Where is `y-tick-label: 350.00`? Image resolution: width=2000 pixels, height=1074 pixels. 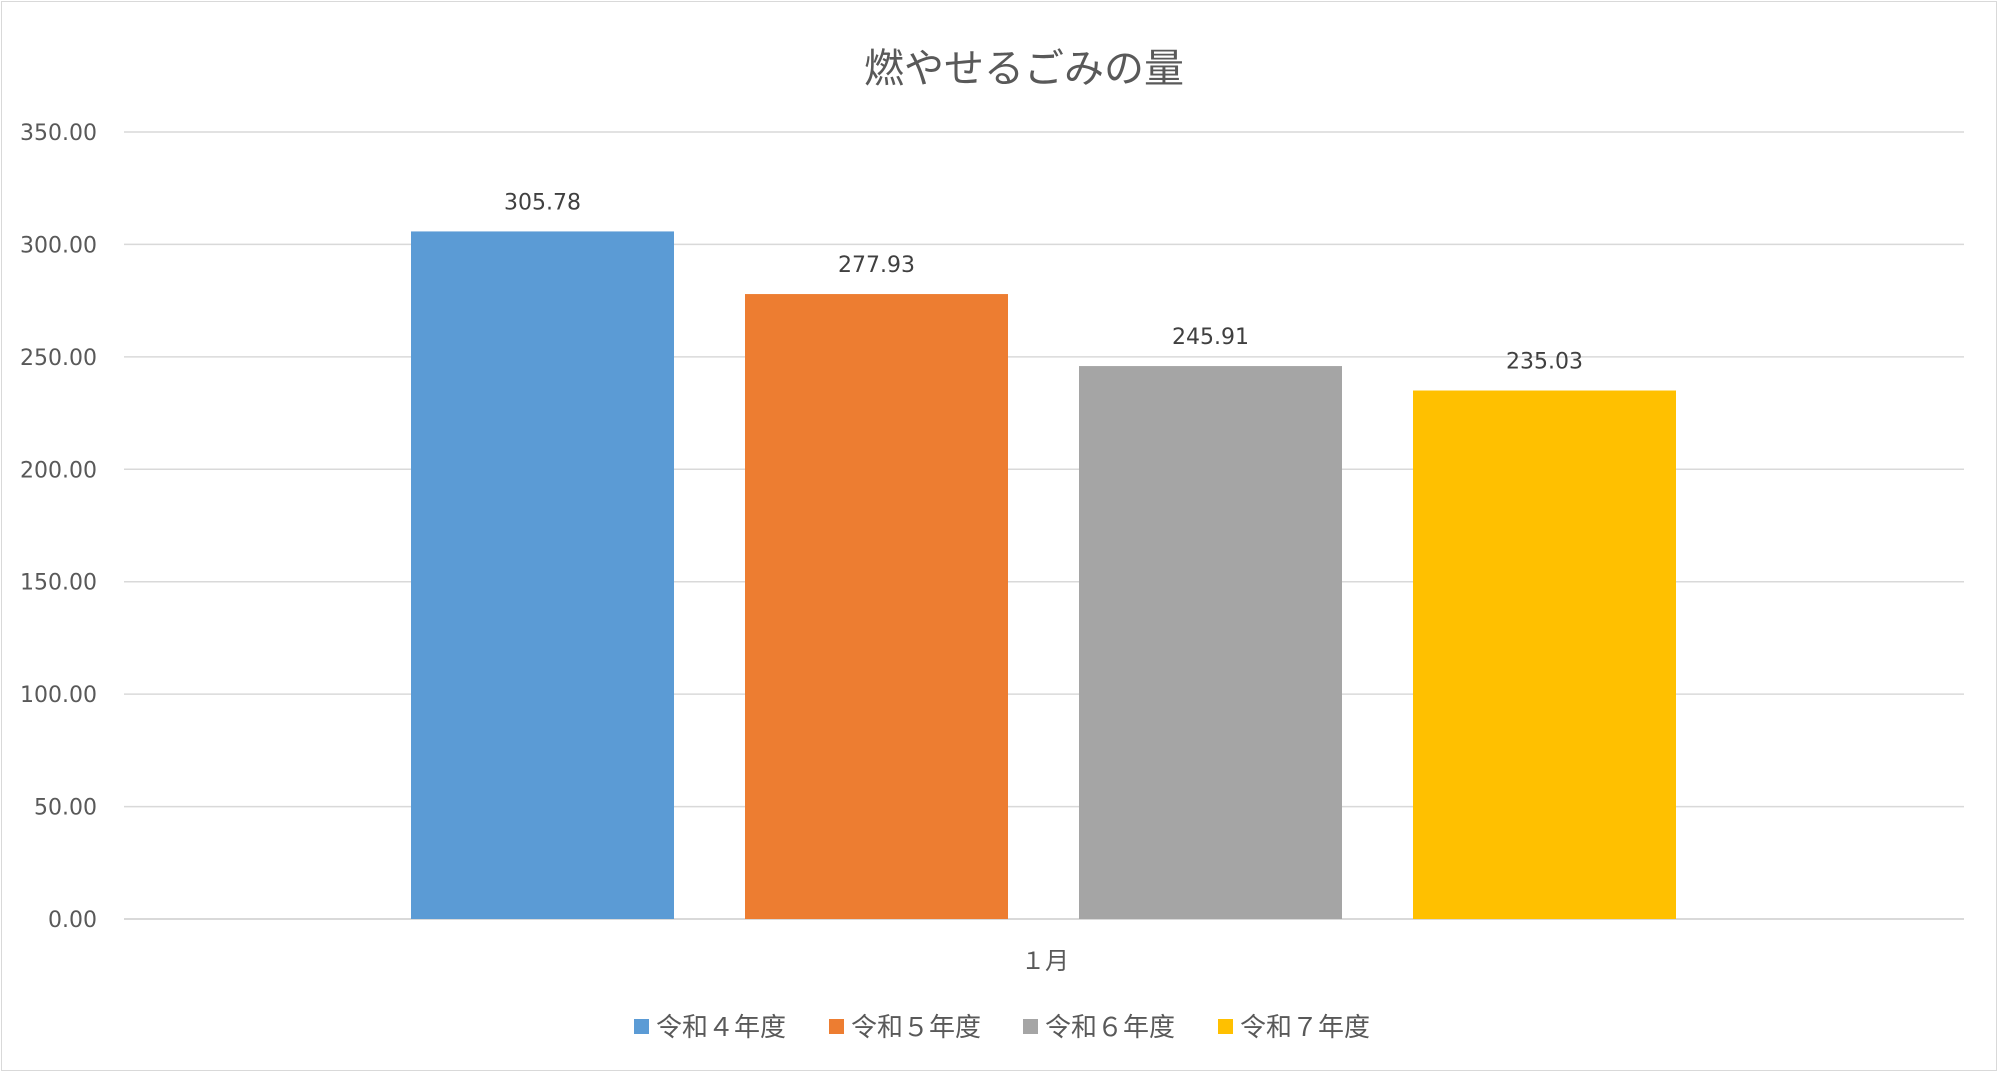
y-tick-label: 350.00 is located at coordinates (58, 133).